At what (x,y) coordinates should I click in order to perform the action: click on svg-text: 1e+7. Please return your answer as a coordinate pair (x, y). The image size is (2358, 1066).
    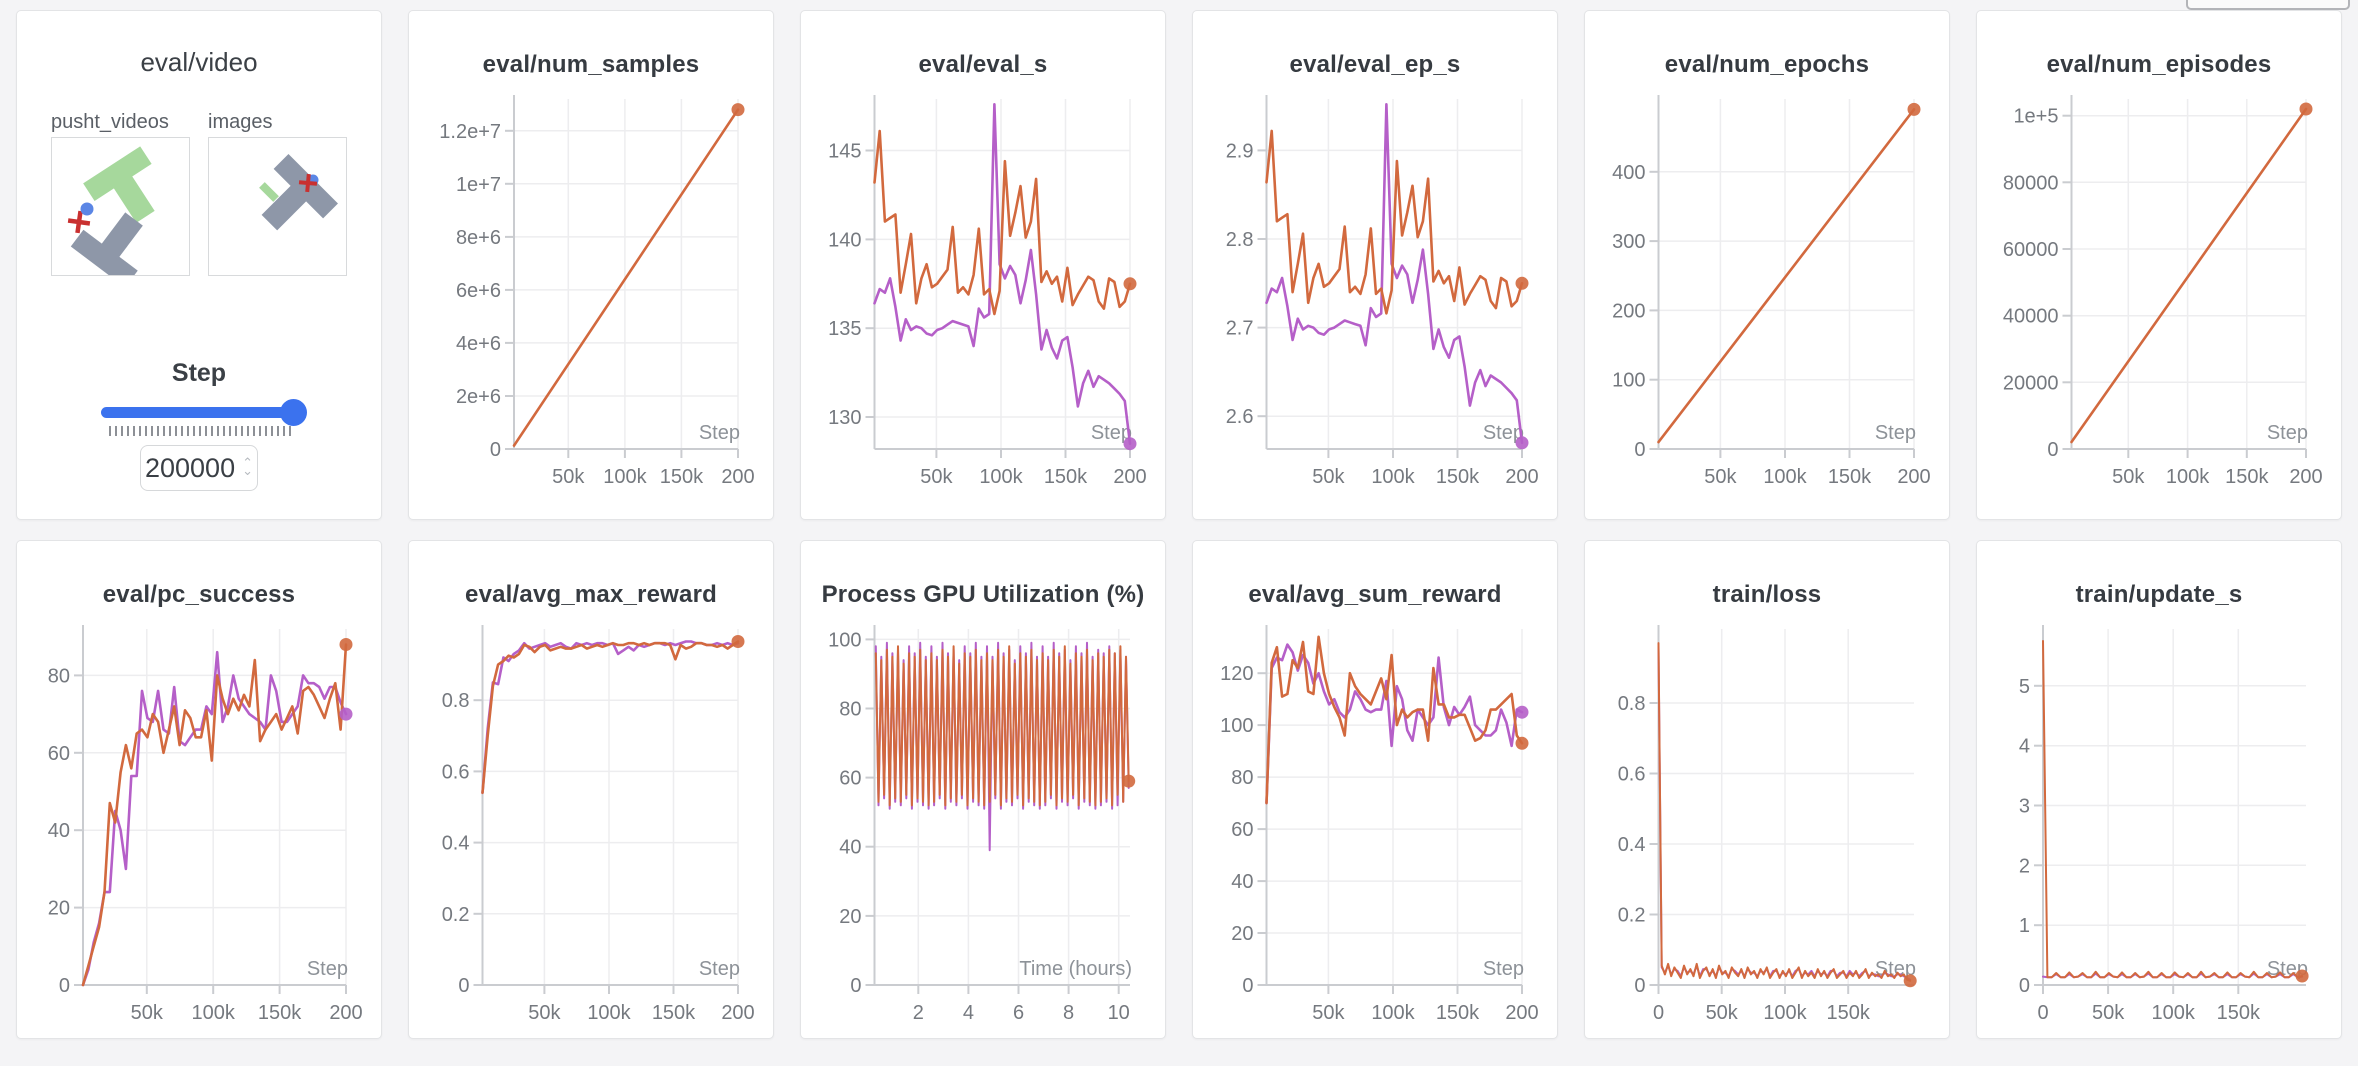
    Looking at the image, I should click on (478, 185).